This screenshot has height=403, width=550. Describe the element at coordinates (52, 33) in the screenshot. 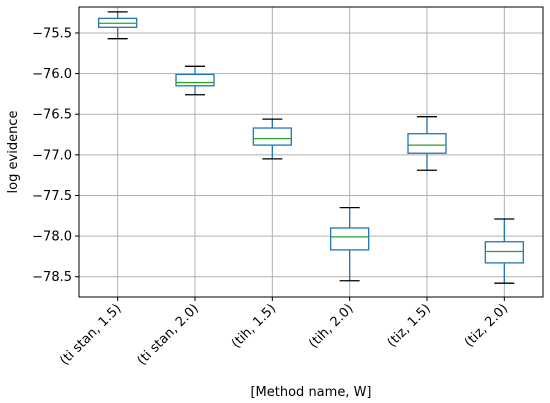

I see `y-tick-label: −75.5` at that location.